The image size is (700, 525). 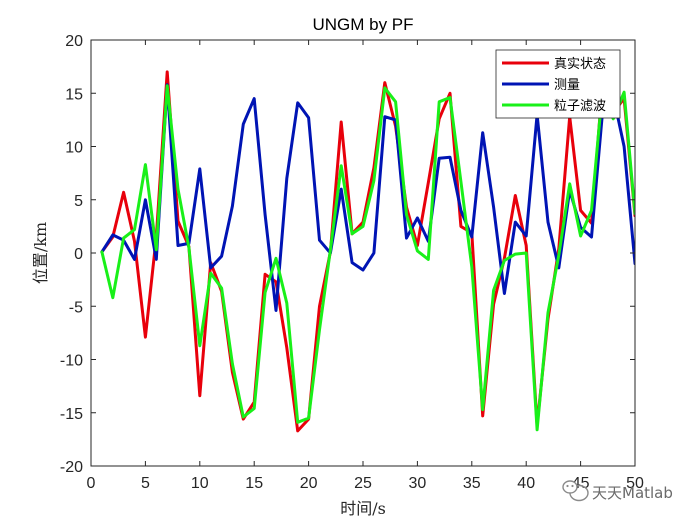 What do you see at coordinates (567, 85) in the screenshot?
I see `legend-label-1: 测量` at bounding box center [567, 85].